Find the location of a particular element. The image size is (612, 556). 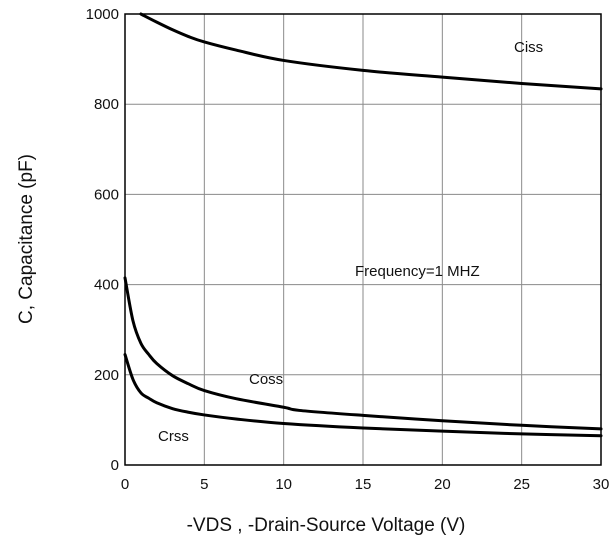

series-line-crss is located at coordinates (363, 395).